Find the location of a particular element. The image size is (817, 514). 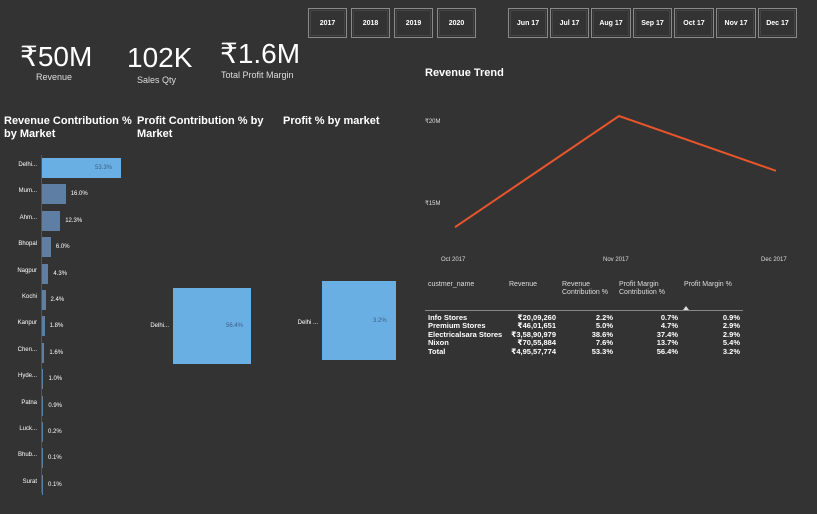

table-cell: ₹20,09,260 is located at coordinates (536, 317).